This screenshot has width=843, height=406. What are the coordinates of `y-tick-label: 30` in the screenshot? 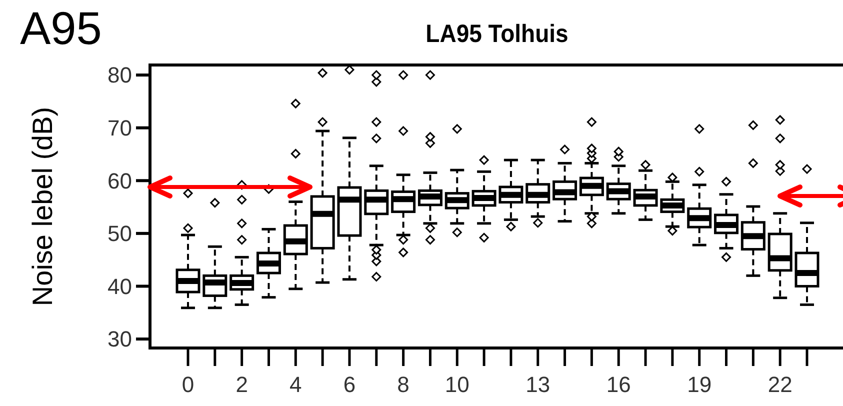 It's located at (120, 339).